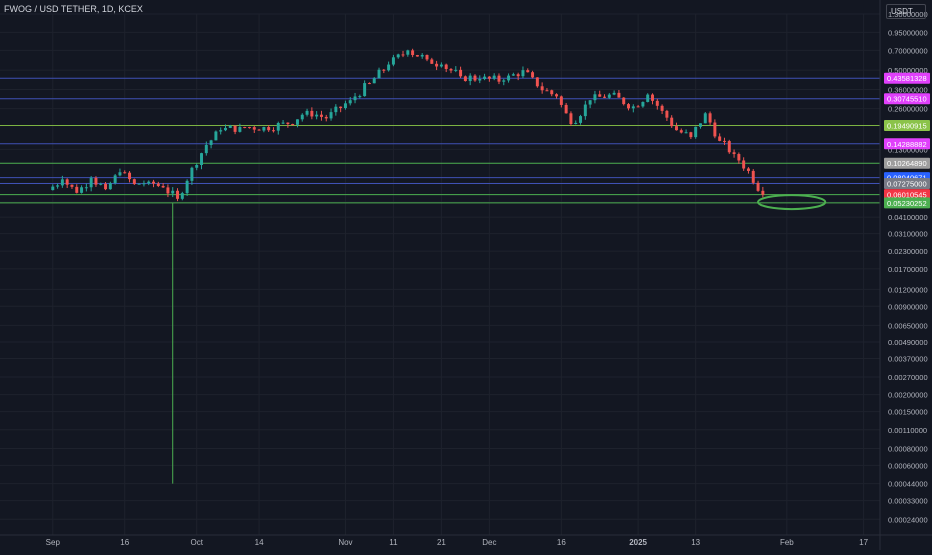  What do you see at coordinates (907, 195) in the screenshot?
I see `price-label-text: 0.06010545` at bounding box center [907, 195].